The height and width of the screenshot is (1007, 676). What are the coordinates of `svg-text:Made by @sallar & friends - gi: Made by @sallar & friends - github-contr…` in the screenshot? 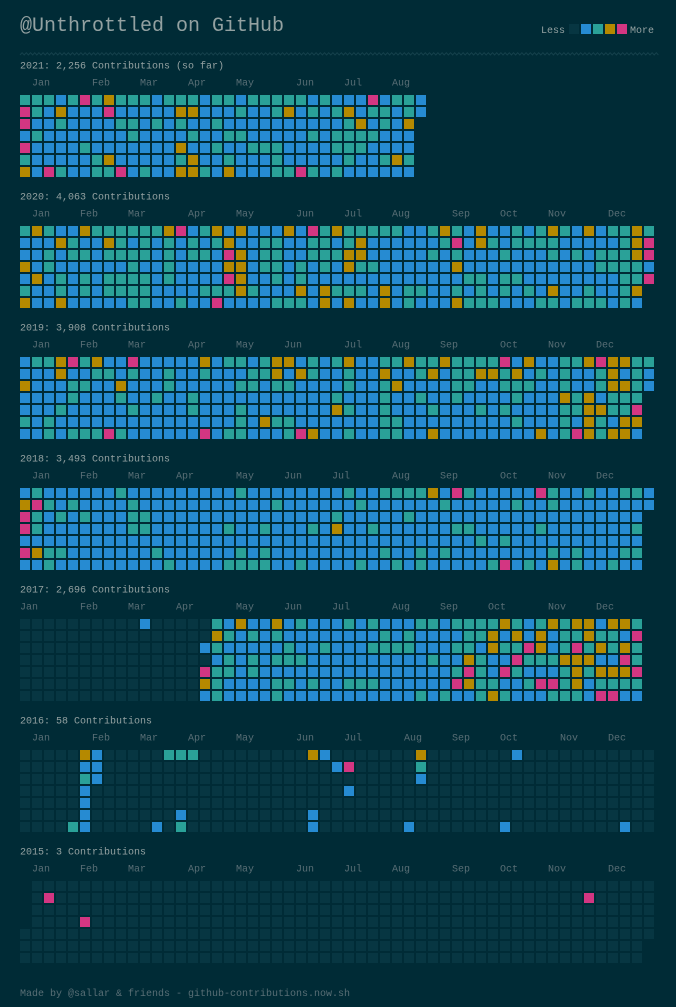 It's located at (185, 994).